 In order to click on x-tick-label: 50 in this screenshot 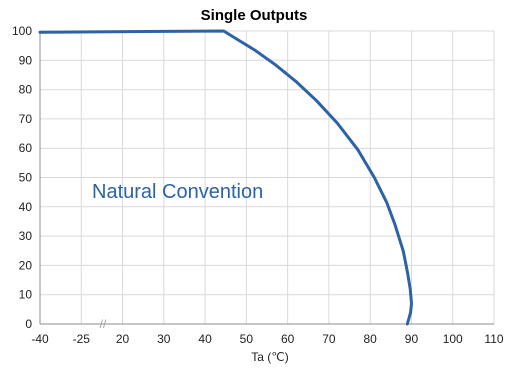, I will do `click(247, 339)`.